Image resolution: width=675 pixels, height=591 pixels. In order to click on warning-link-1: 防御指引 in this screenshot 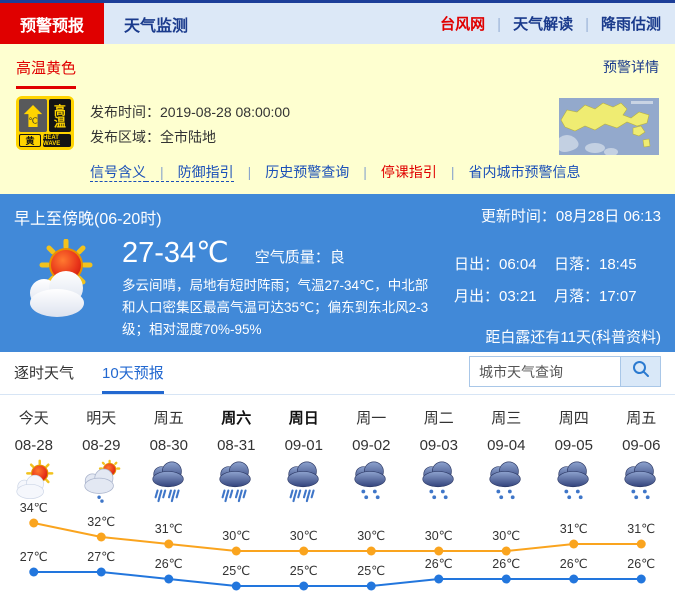, I will do `click(190, 173)`.